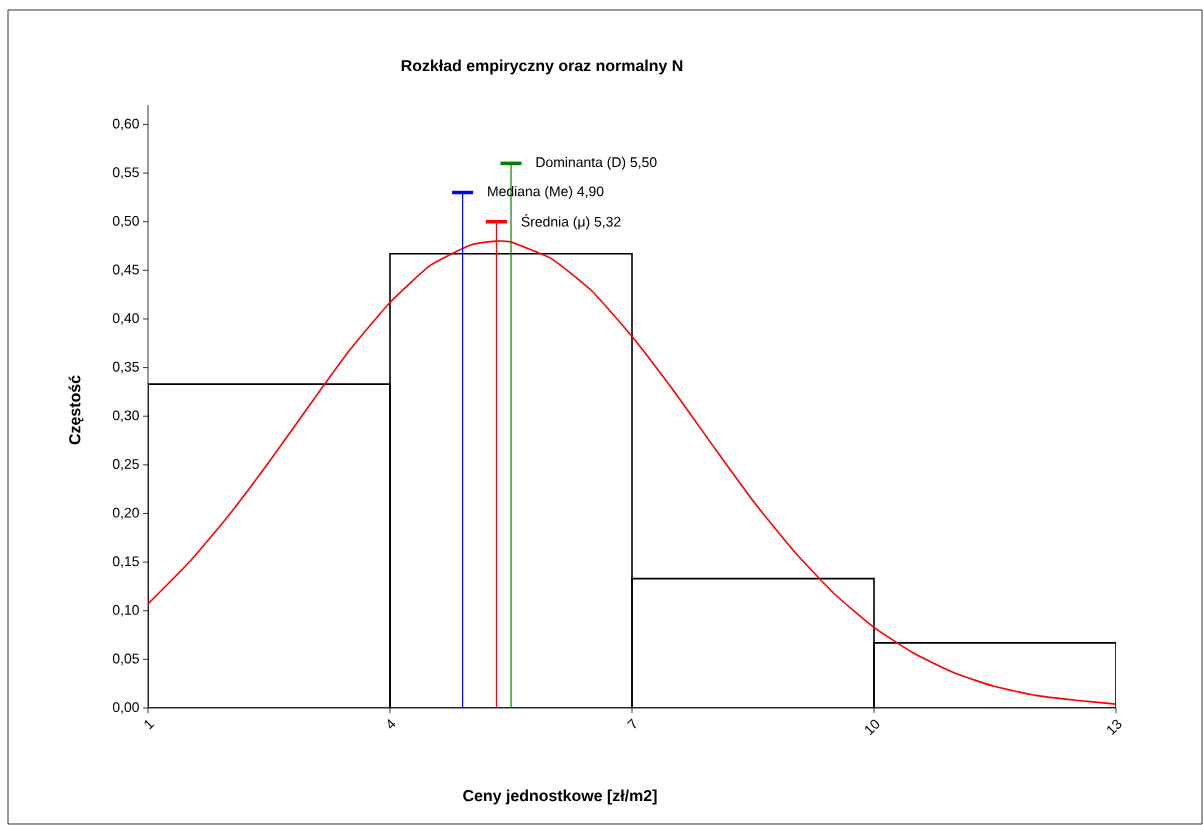 The height and width of the screenshot is (825, 1203). What do you see at coordinates (560, 797) in the screenshot?
I see `x-axis-title: Ceny jednostkowe [zł/m2]` at bounding box center [560, 797].